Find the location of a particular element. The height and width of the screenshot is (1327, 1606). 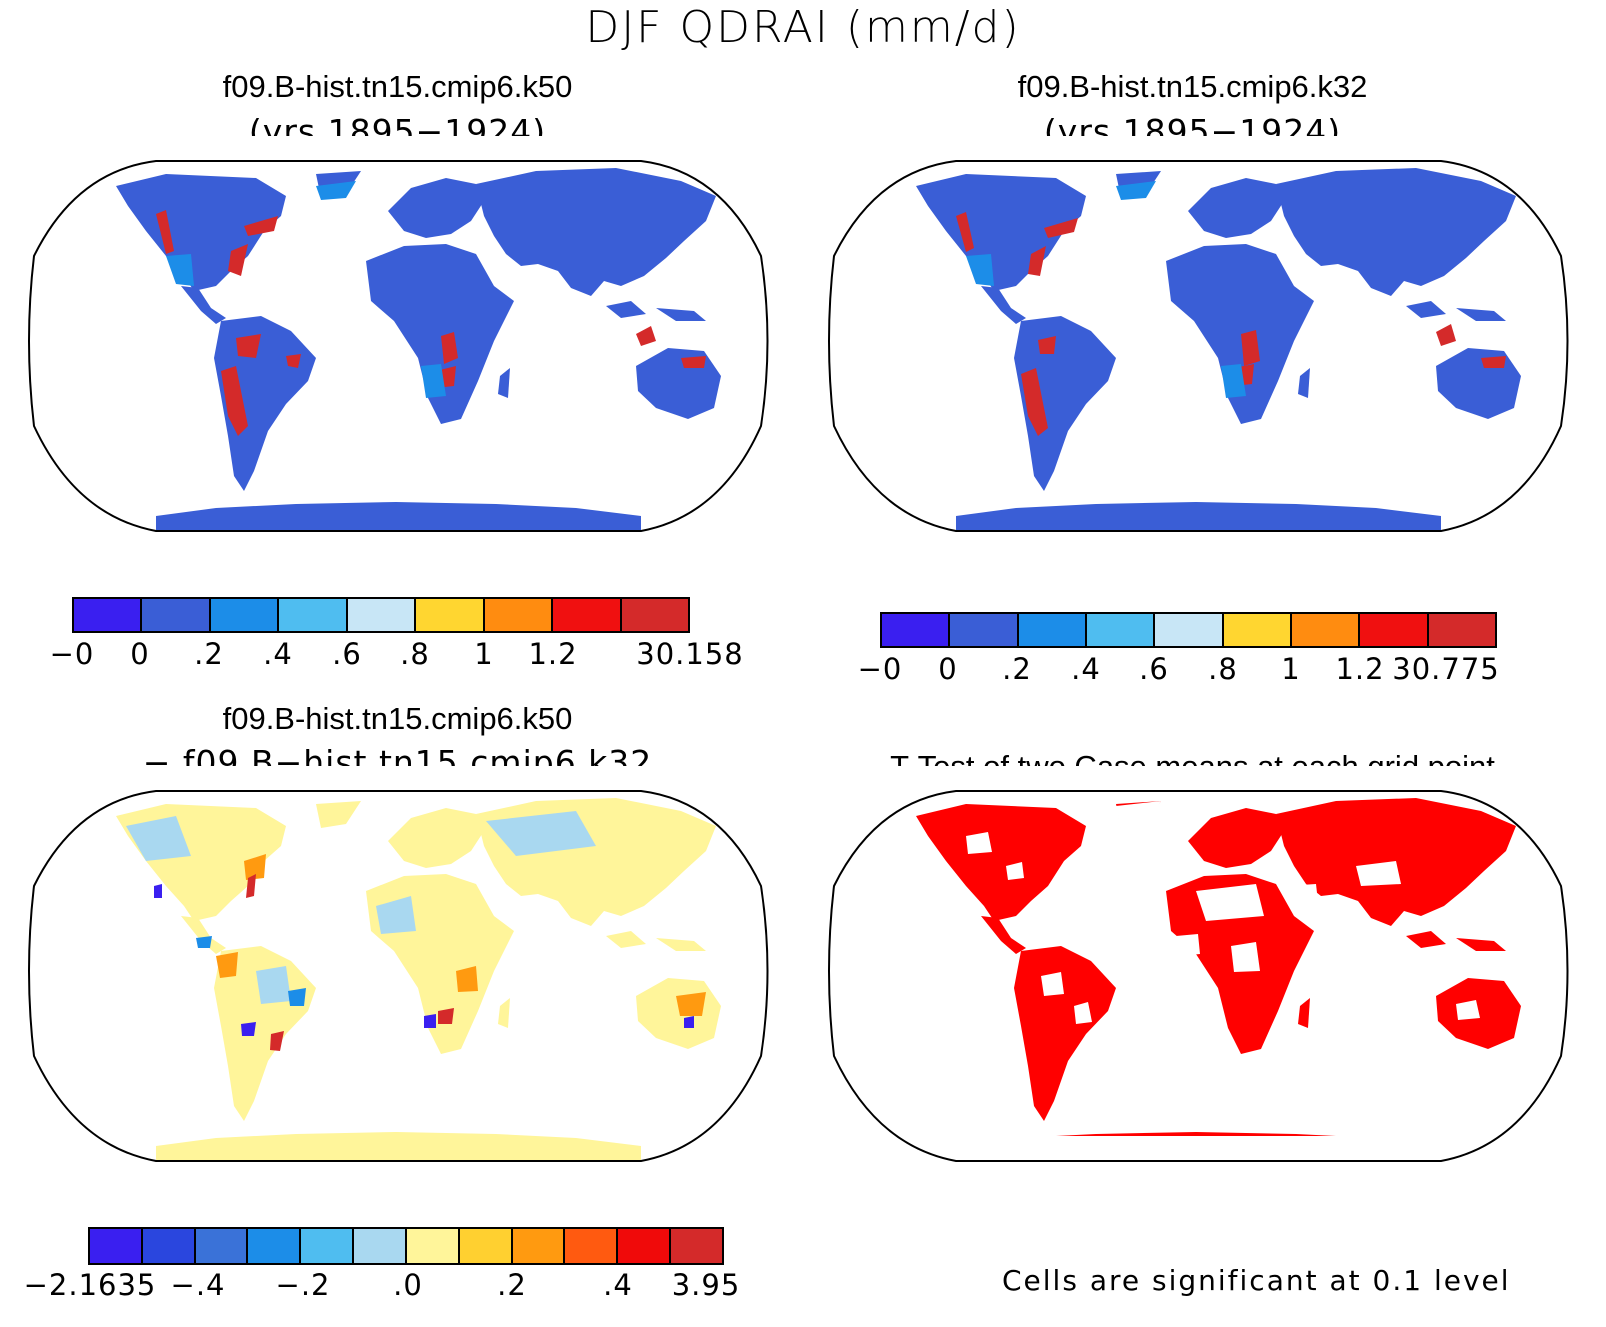

case2-tick: .2 is located at coordinates (1017, 669).